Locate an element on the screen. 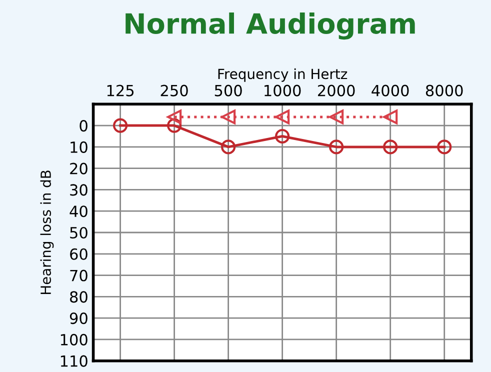 Image resolution: width=491 pixels, height=372 pixels. y-tick-label: 30 is located at coordinates (79, 190).